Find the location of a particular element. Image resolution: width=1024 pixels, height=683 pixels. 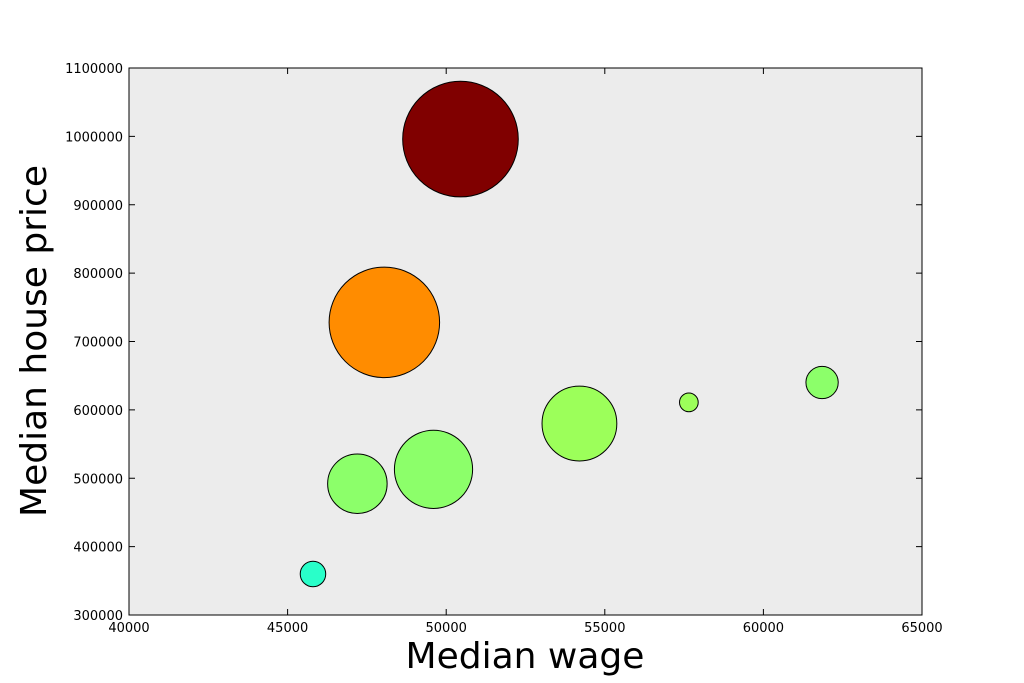

y-tick-label-7: 1000000 is located at coordinates (94, 137).